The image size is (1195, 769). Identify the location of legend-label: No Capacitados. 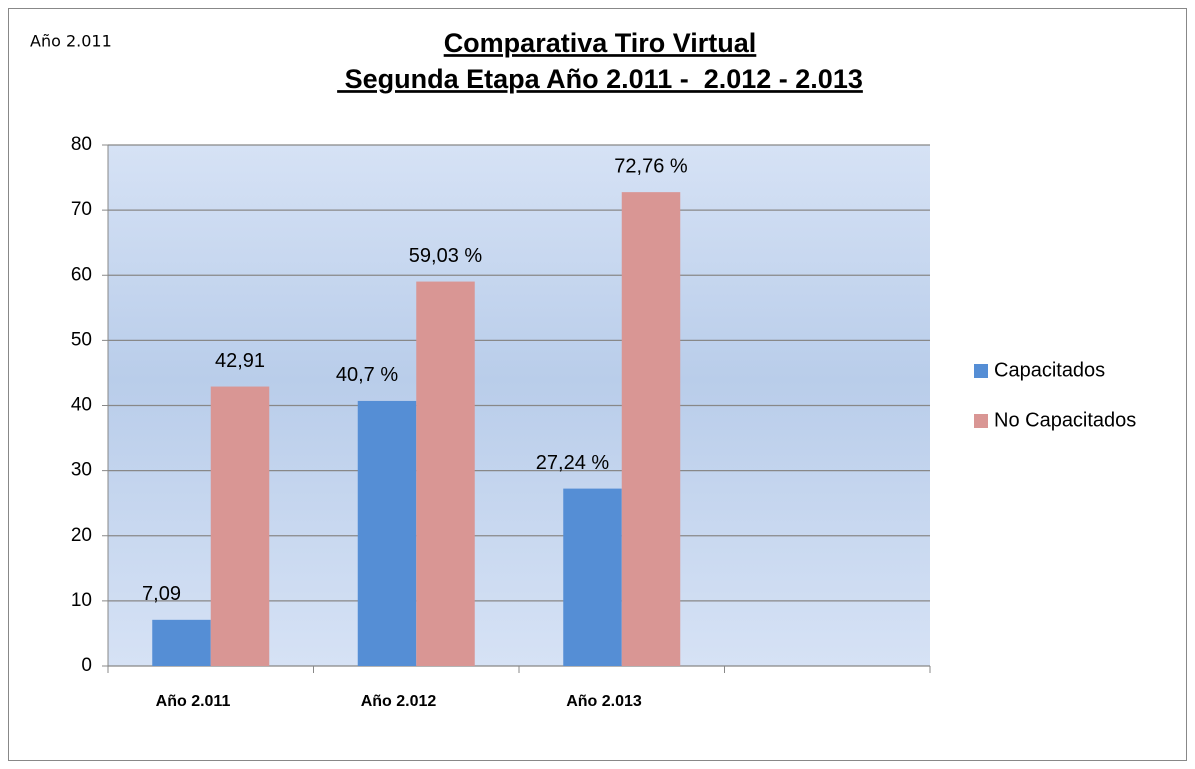
(1065, 420).